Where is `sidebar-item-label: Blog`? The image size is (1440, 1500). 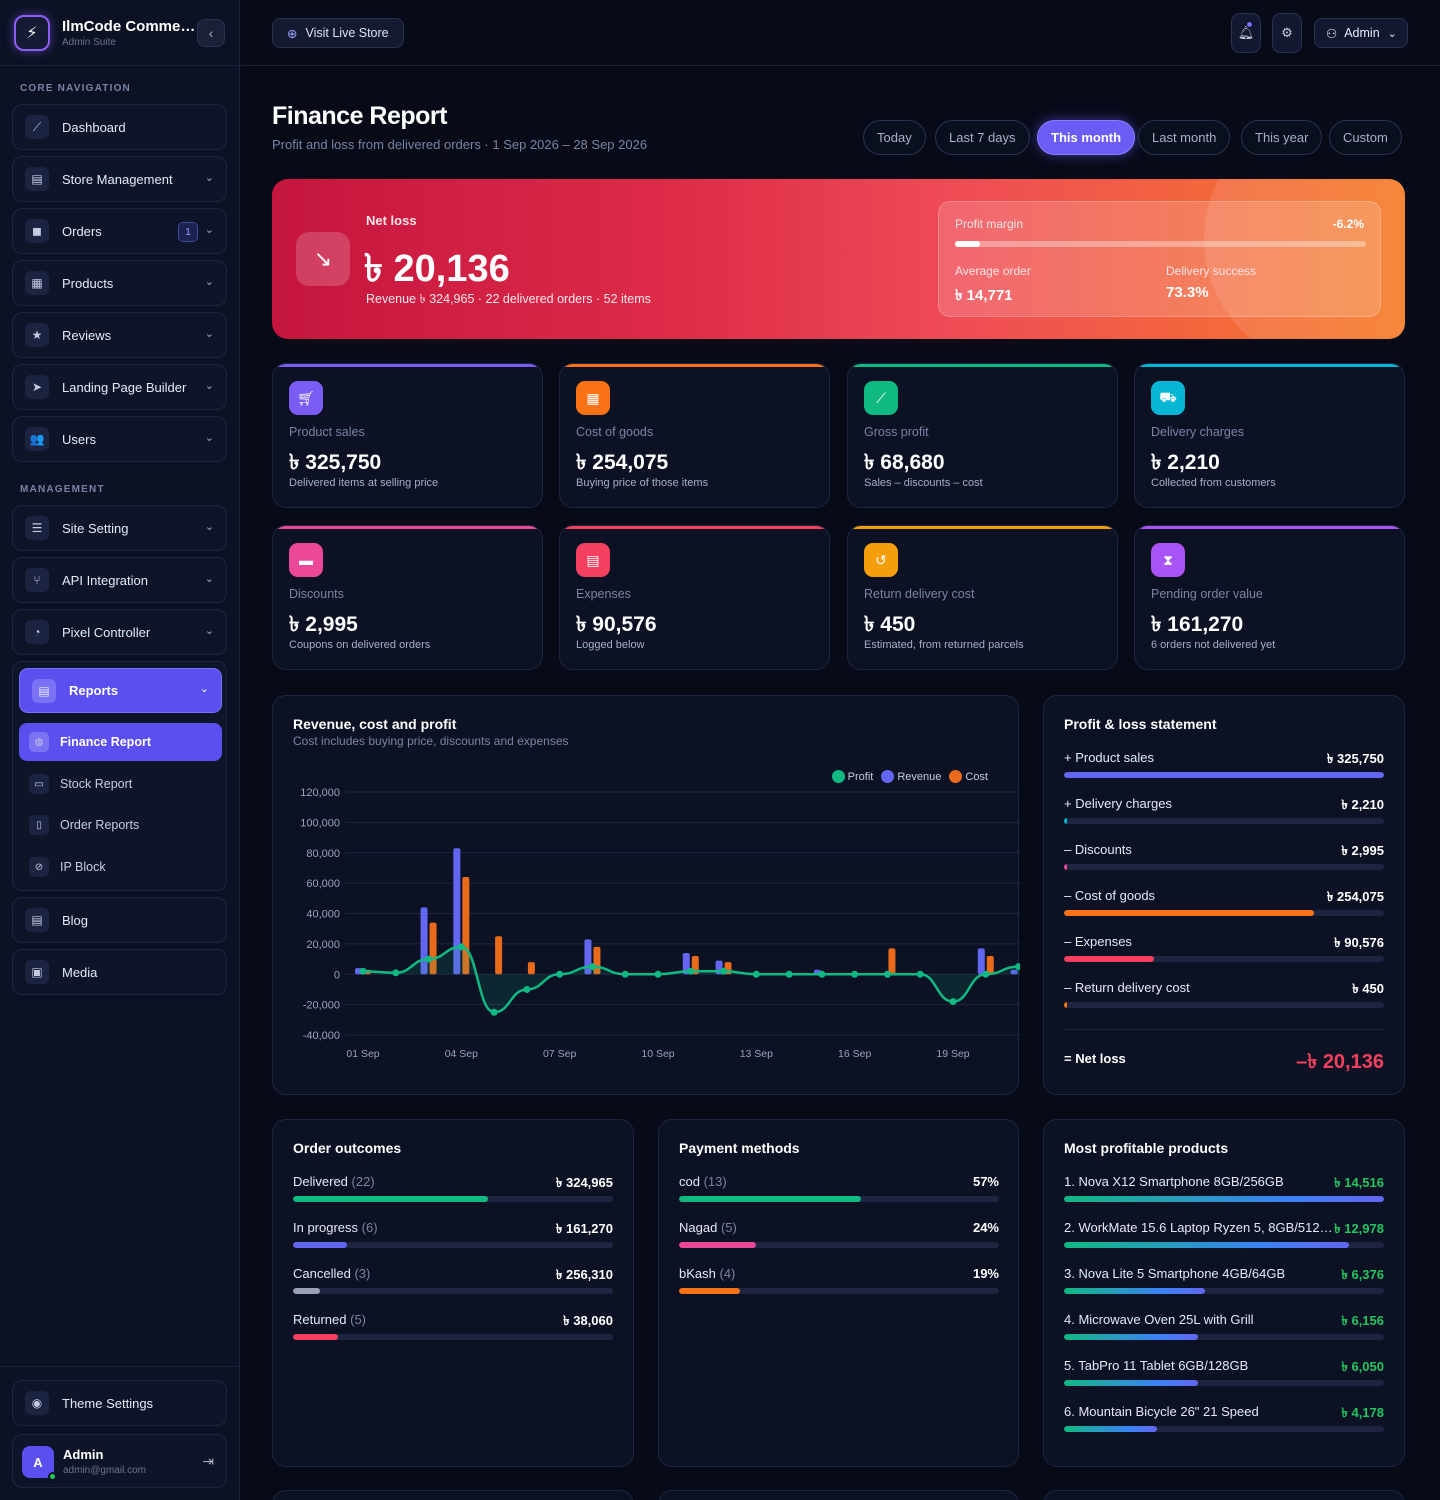
sidebar-item-label: Blog is located at coordinates (75, 920).